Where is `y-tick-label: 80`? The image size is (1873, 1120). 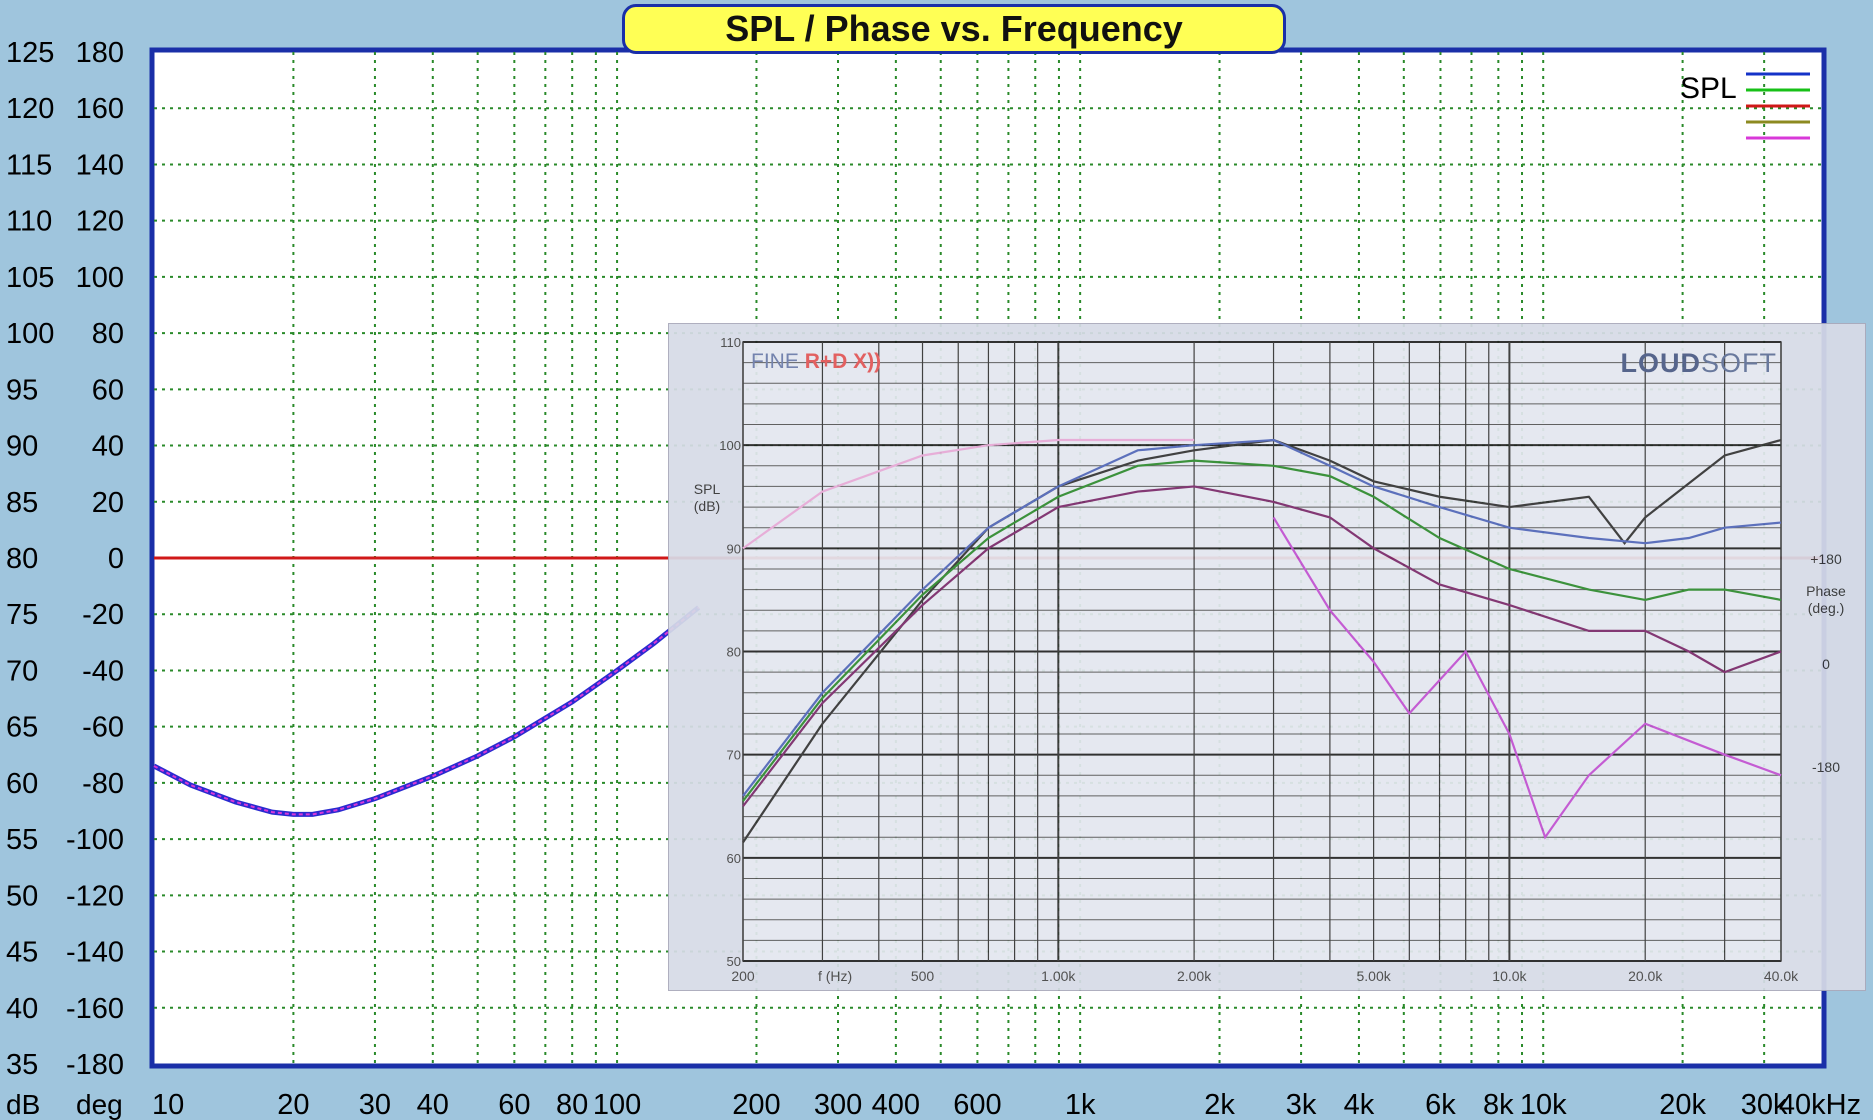
y-tick-label: 80 is located at coordinates (22, 559).